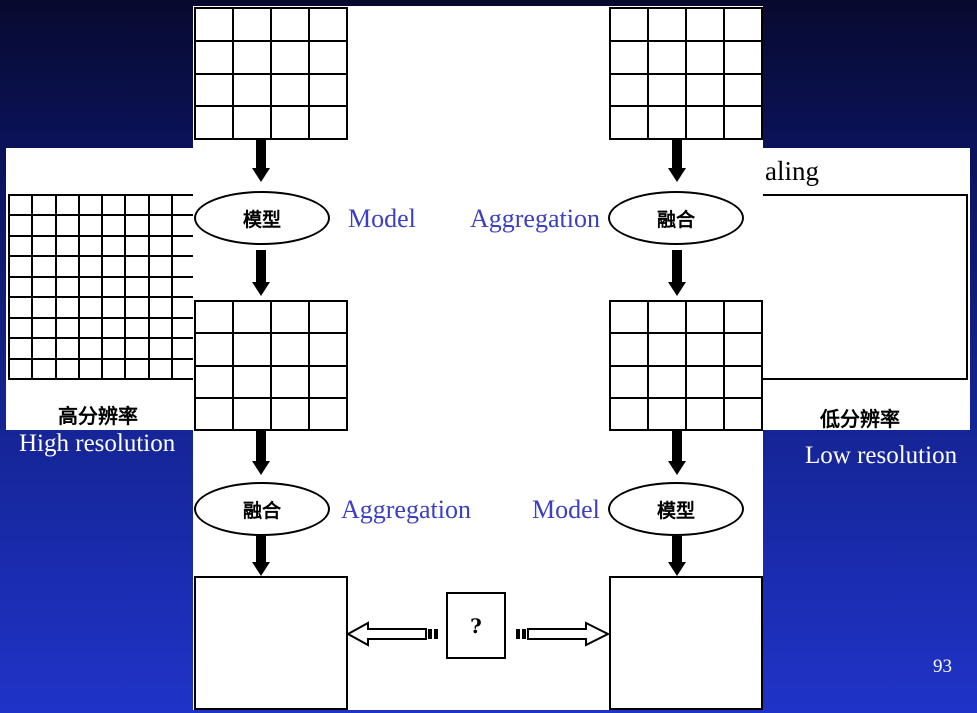 The image size is (977, 713). I want to click on right-middle-grid, so click(686, 365).